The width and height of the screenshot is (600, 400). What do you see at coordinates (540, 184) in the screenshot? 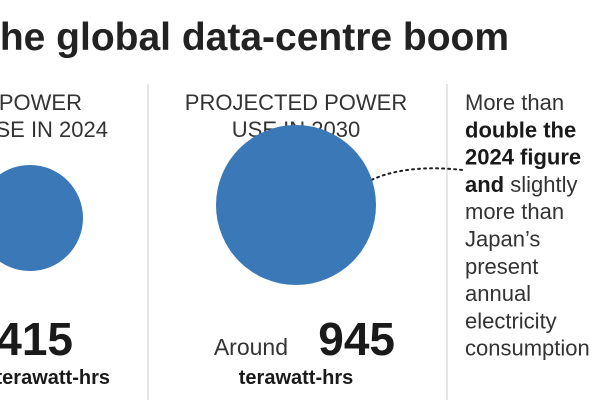
I see `annotation-text: slightly` at bounding box center [540, 184].